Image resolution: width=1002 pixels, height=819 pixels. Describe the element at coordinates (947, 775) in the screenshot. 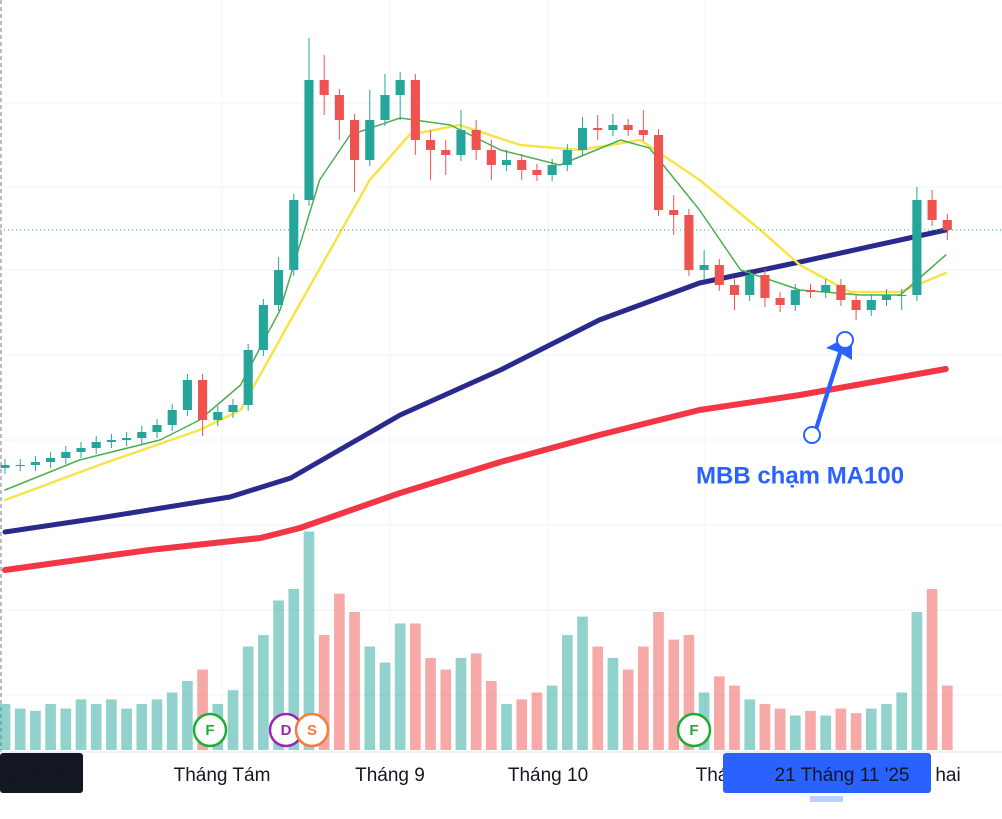

I see `x-tick-label: hai` at that location.